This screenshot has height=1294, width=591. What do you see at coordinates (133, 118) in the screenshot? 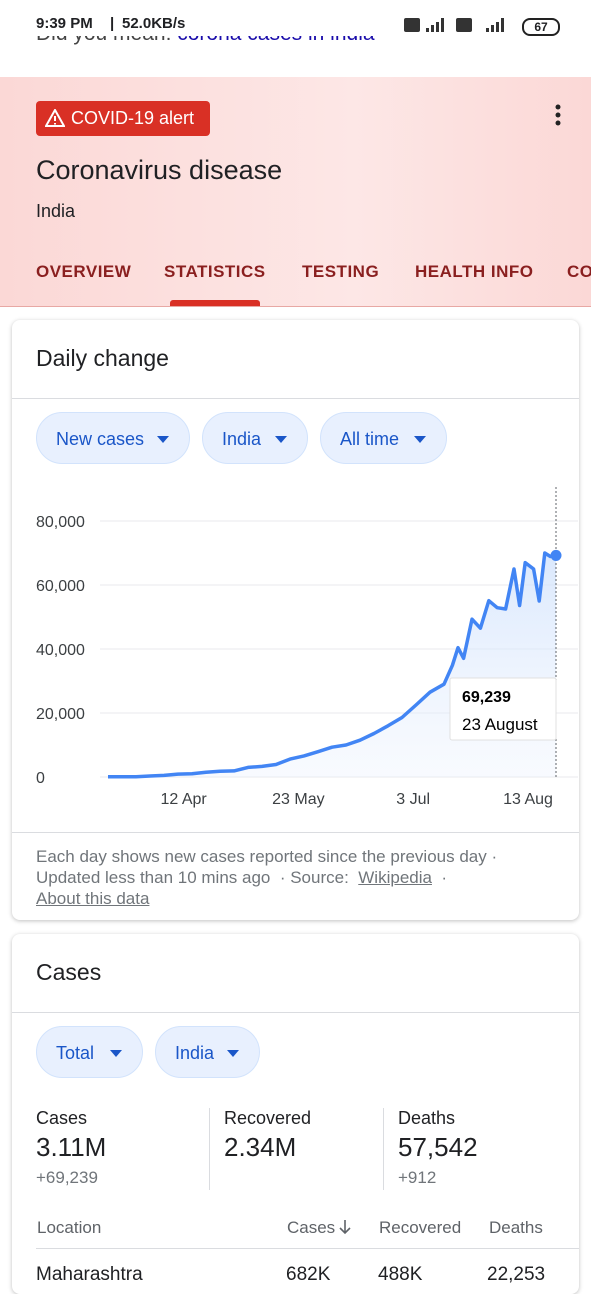
I see `alert-text: COVID-19 alert` at bounding box center [133, 118].